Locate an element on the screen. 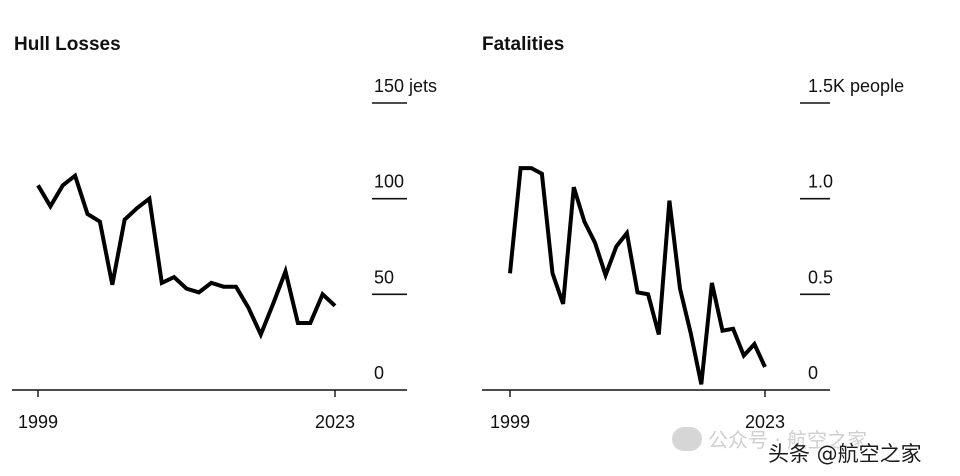  y-tick-label: 50 is located at coordinates (384, 277).